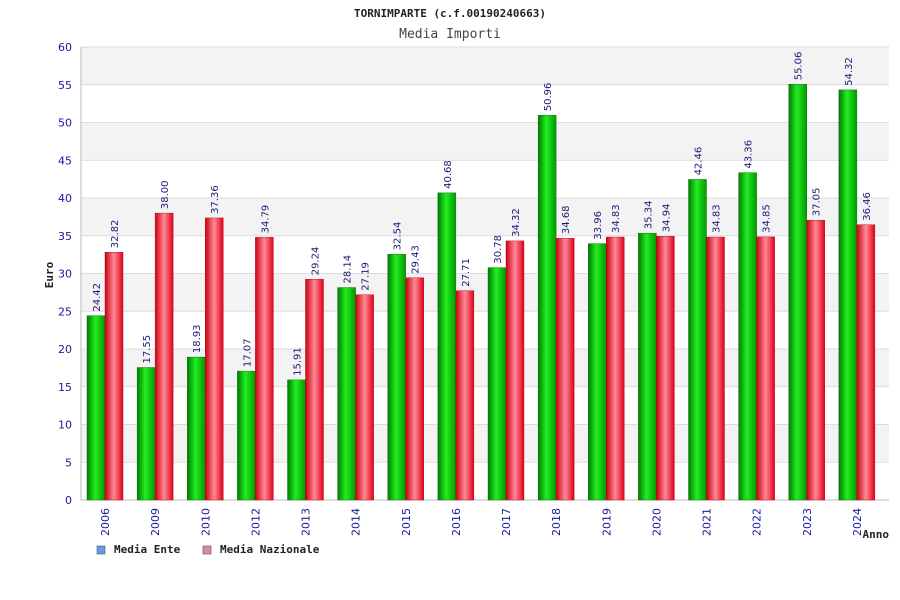  Describe the element at coordinates (866, 362) in the screenshot. I see `bar-media-nazionale-2024` at that location.